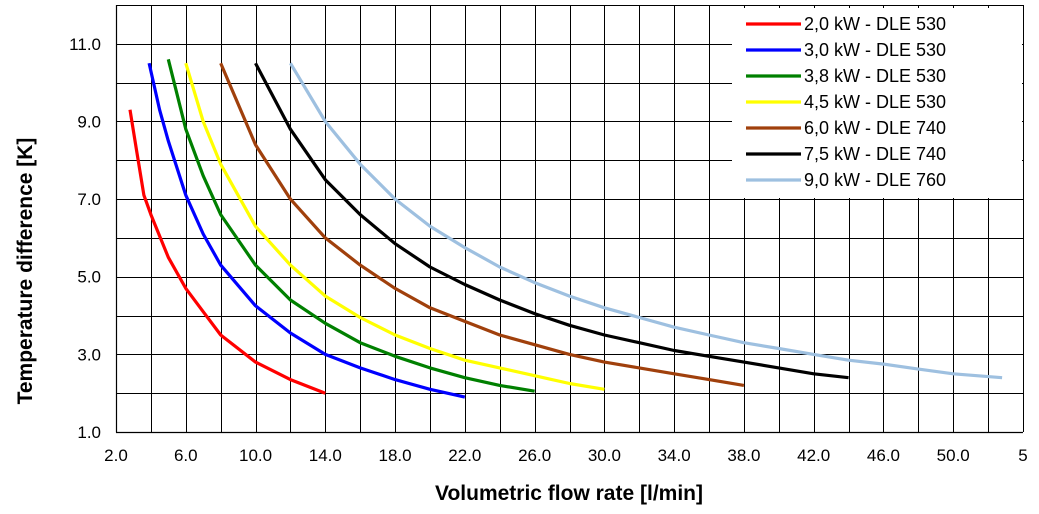 The image size is (1039, 514). What do you see at coordinates (464, 455) in the screenshot?
I see `x-tick-label: 22.0` at bounding box center [464, 455].